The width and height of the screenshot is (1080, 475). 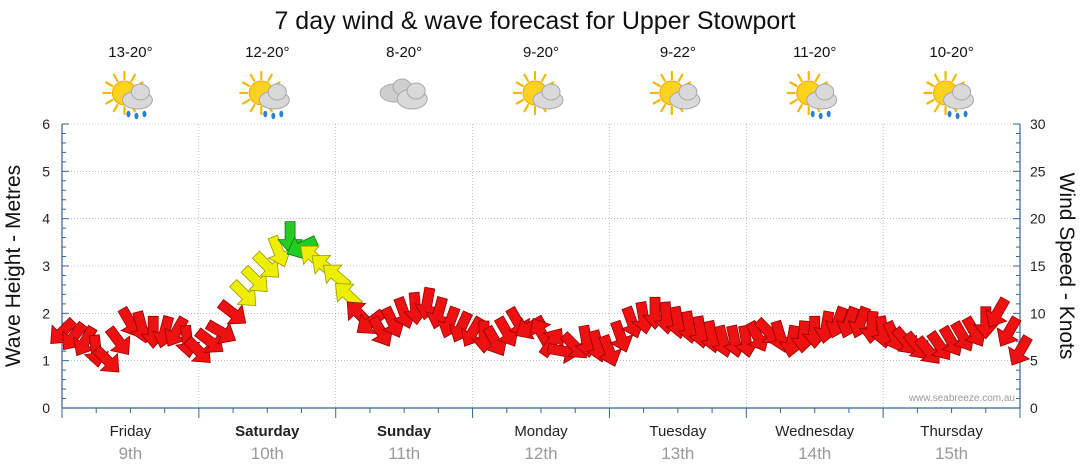 What do you see at coordinates (267, 453) in the screenshot?
I see `day-date: 10th` at bounding box center [267, 453].